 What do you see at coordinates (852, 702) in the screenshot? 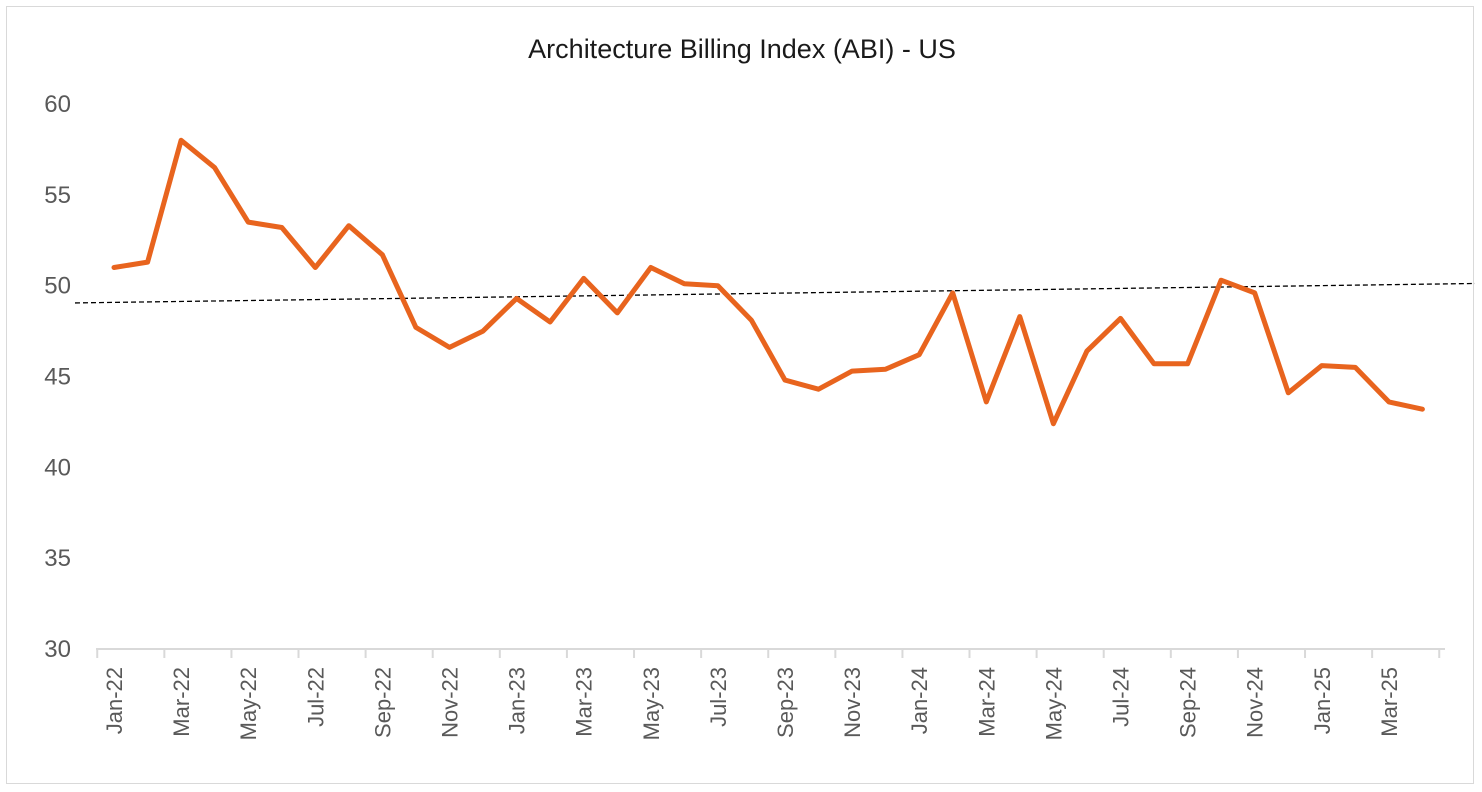
I see `x-tick-label-Nov-23: Nov-23` at bounding box center [852, 702].